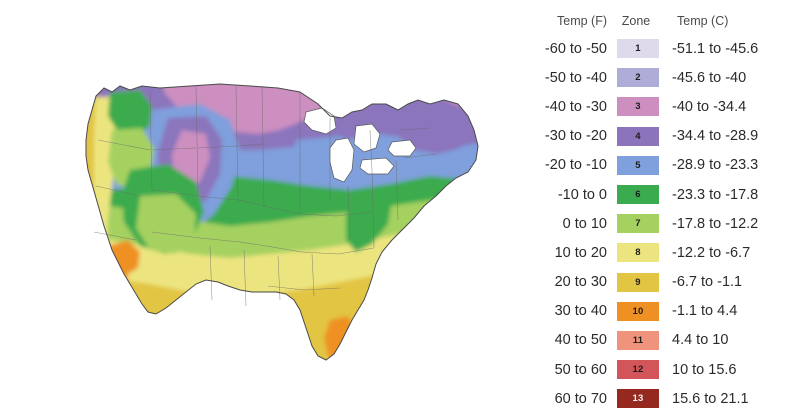 This screenshot has width=800, height=411. What do you see at coordinates (715, 165) in the screenshot?
I see `legend-celsius-range: -28.9 to -23.3` at bounding box center [715, 165].